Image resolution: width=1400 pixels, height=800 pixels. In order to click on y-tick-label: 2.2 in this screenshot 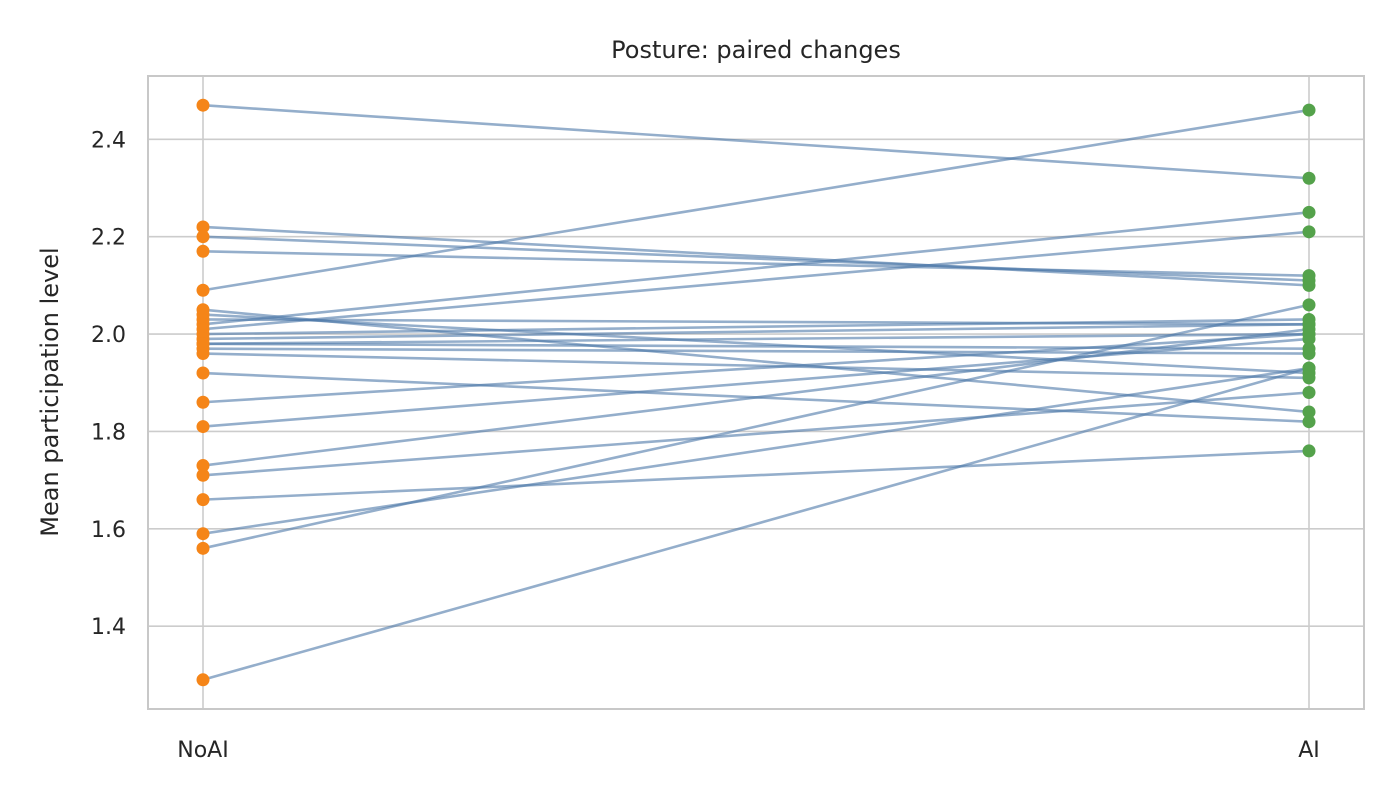, I will do `click(108, 238)`.